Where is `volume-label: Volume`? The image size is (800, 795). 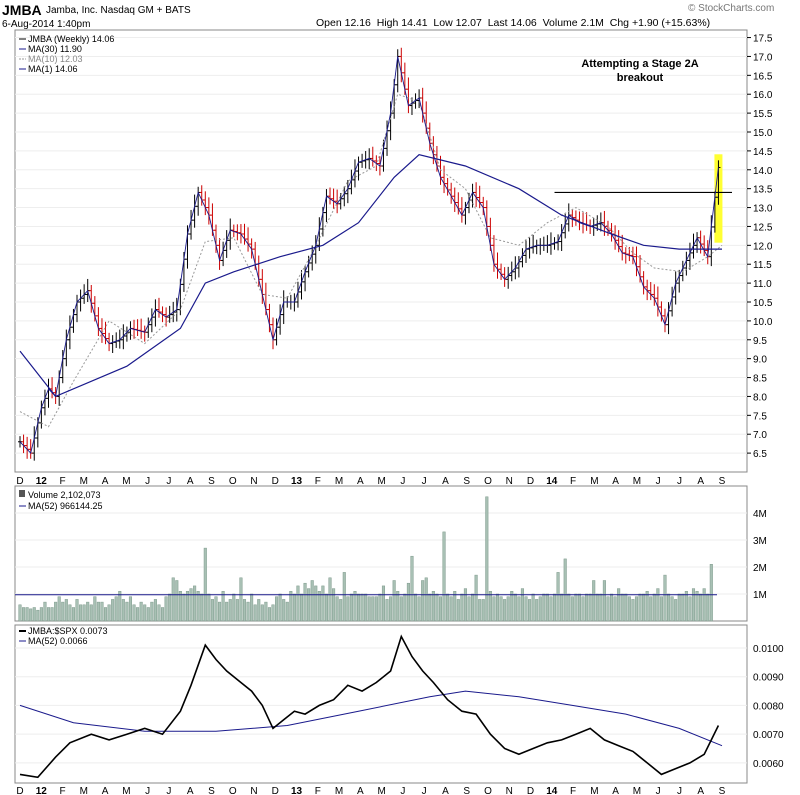
volume-label: Volume is located at coordinates (560, 23).